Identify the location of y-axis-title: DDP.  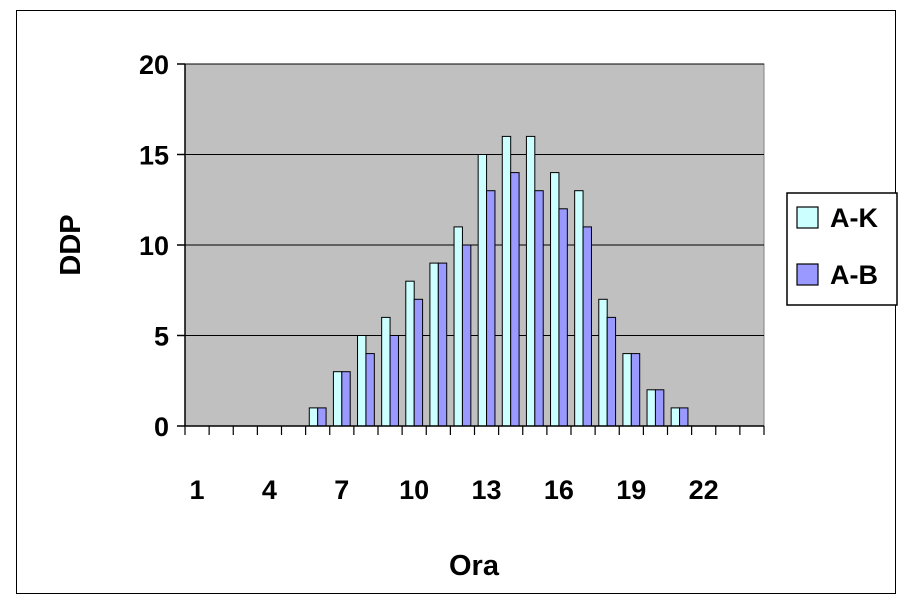
(71, 244).